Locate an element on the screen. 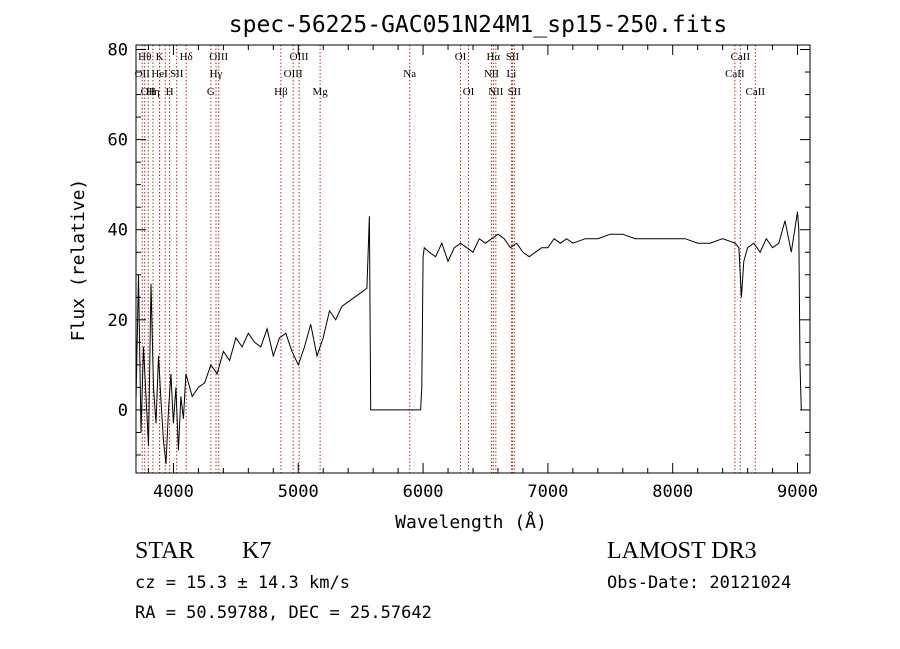 This screenshot has width=900, height=649. marker-label-22: NII is located at coordinates (496, 92).